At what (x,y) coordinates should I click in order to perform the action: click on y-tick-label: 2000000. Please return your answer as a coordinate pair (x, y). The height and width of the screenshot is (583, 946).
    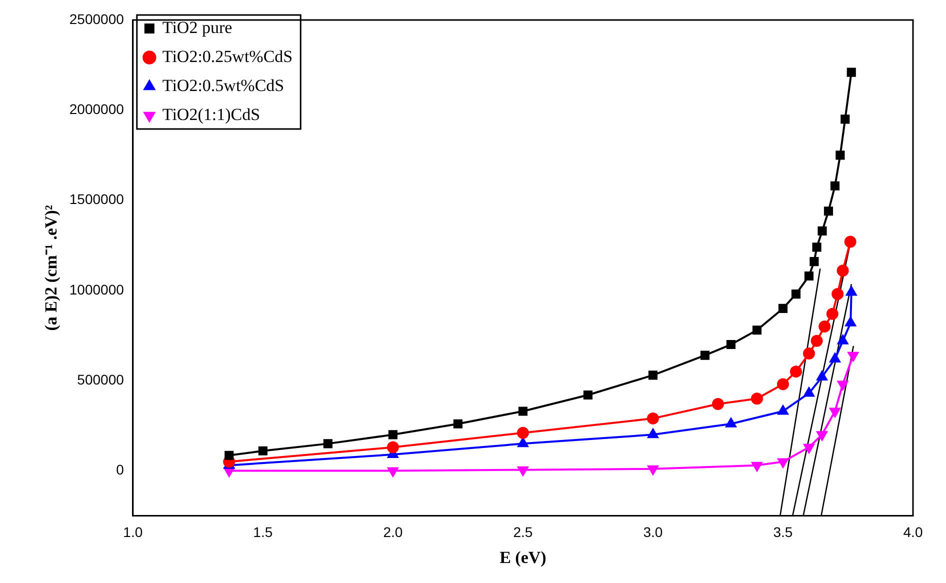
    Looking at the image, I should click on (96, 109).